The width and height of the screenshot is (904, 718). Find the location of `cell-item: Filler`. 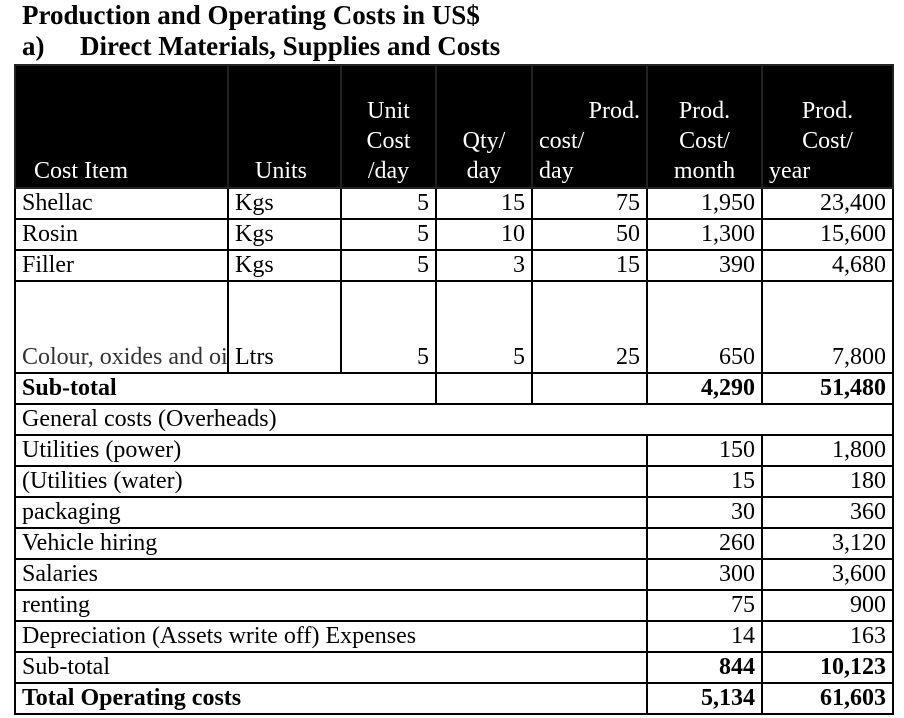

cell-item: Filler is located at coordinates (121, 265).